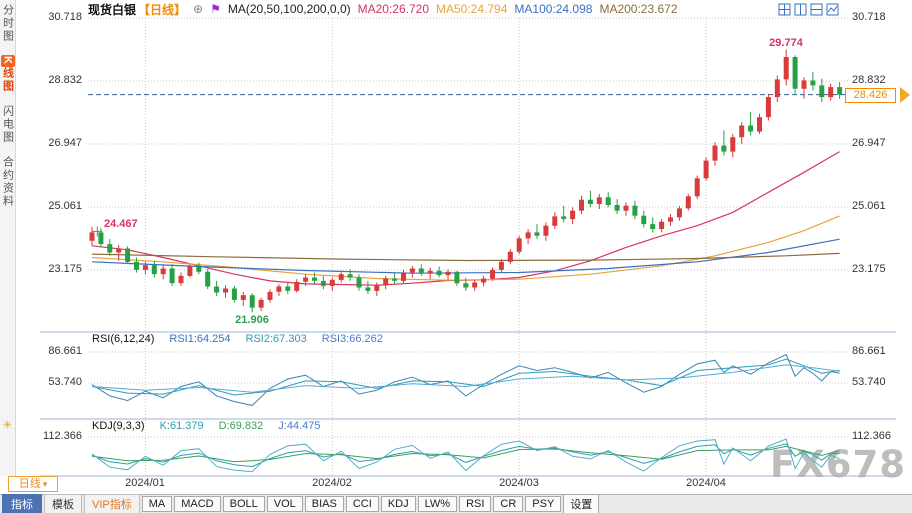  I want to click on period-tag: 【日线】, so click(162, 9).